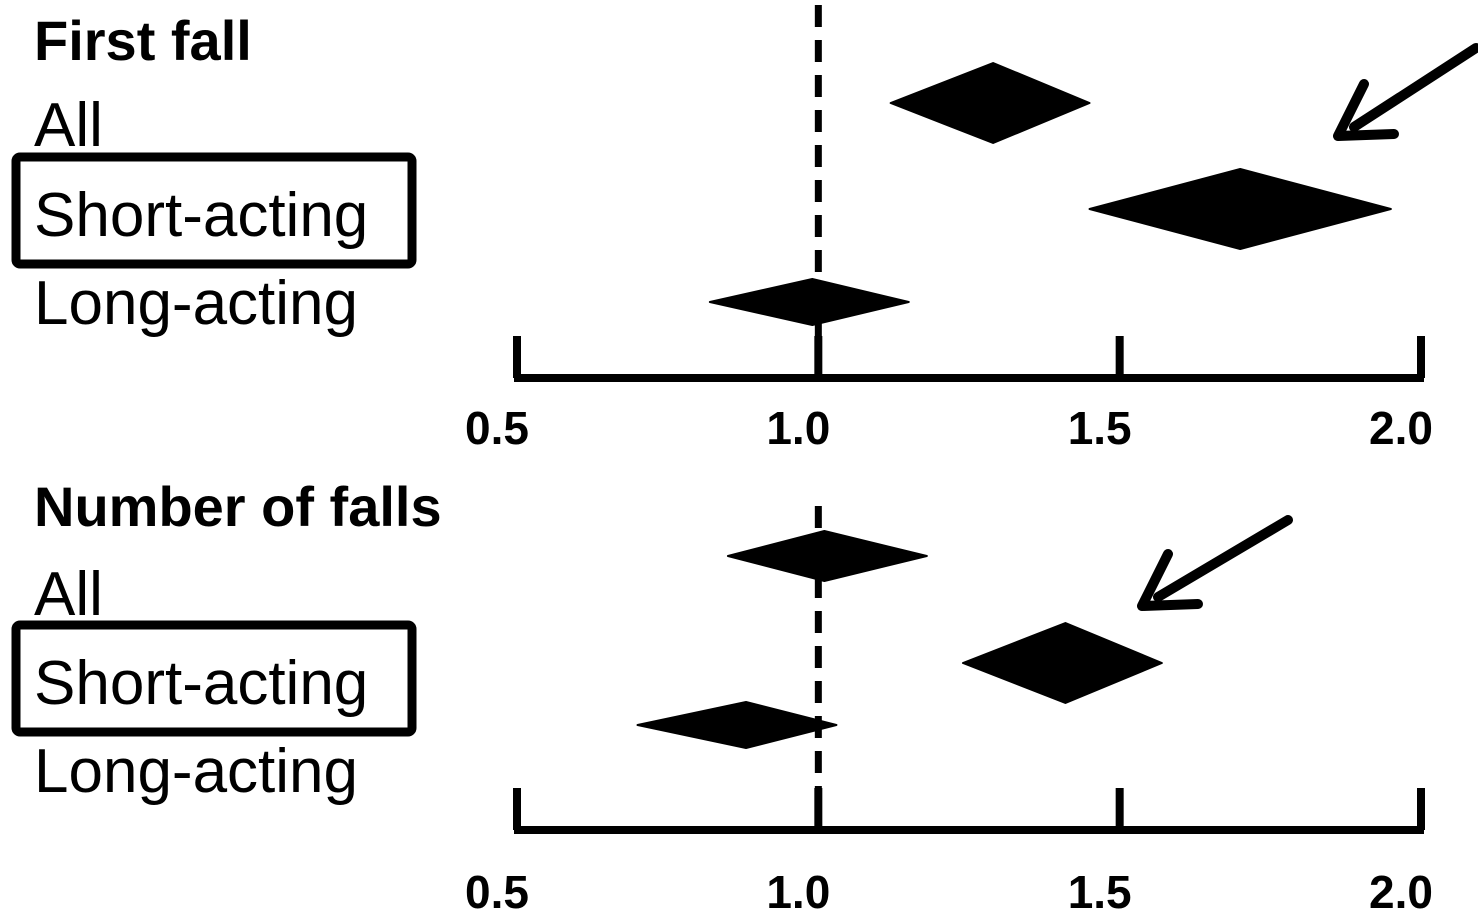 The height and width of the screenshot is (915, 1478). Describe the element at coordinates (143, 40) in the screenshot. I see `panel-title: First fall` at that location.